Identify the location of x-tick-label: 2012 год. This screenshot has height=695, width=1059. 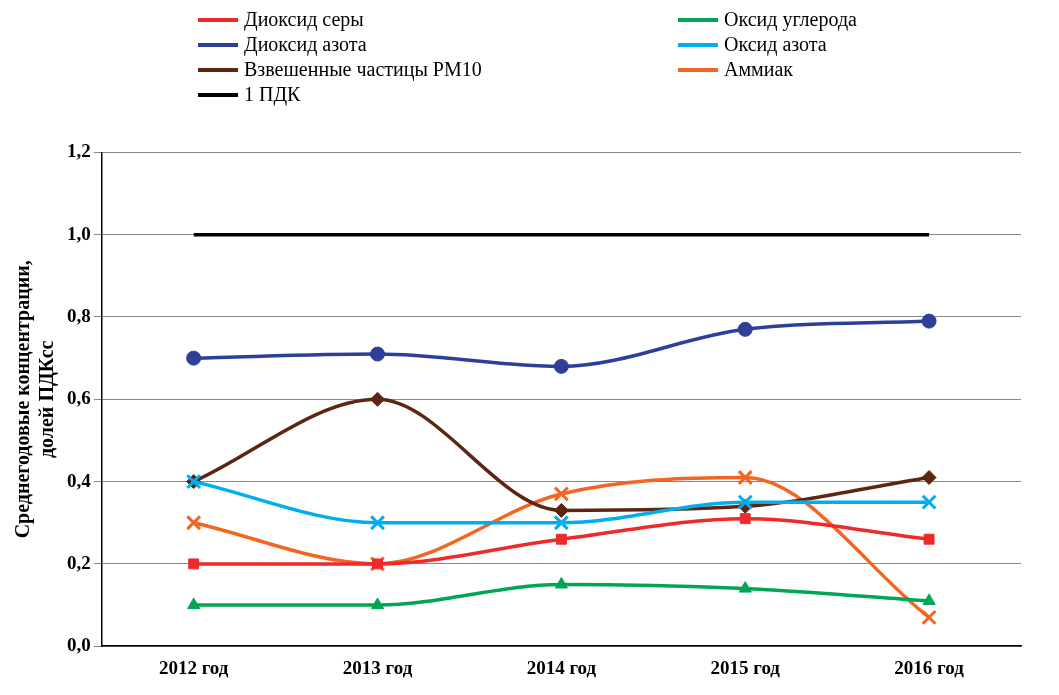
(193, 667).